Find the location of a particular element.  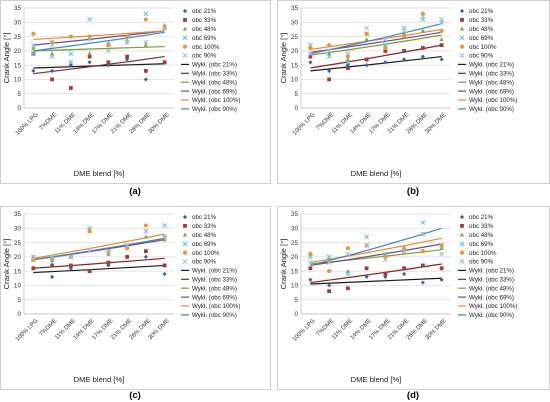

legend-label: Wykł. (obc 33%) is located at coordinates (491, 74).